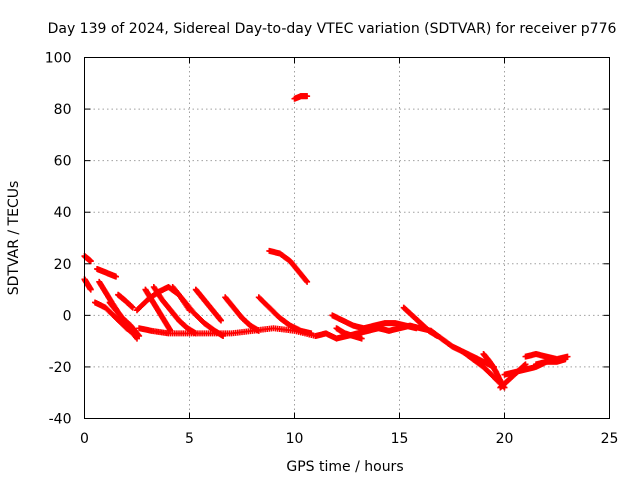  I want to click on x-tick-label: 25, so click(610, 439).